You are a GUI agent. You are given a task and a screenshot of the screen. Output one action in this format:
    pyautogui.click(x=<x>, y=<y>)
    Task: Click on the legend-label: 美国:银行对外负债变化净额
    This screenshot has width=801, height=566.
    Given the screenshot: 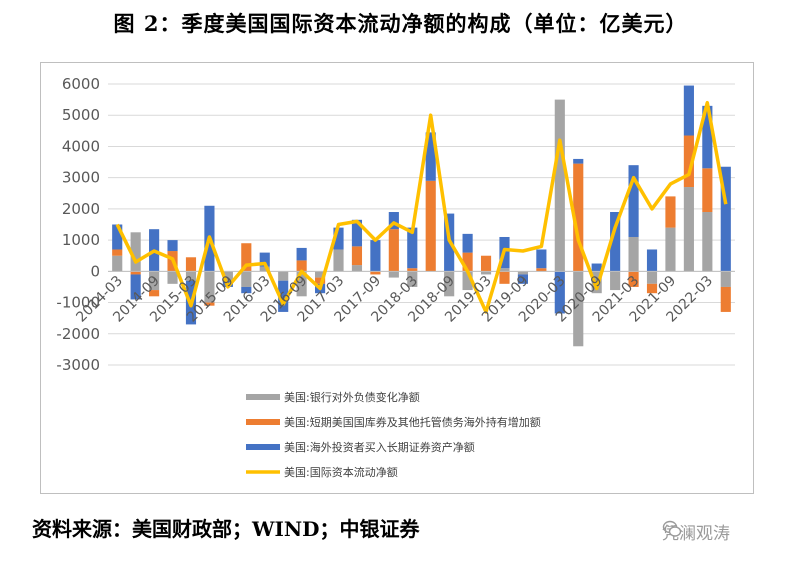 What is the action you would take?
    pyautogui.click(x=352, y=397)
    